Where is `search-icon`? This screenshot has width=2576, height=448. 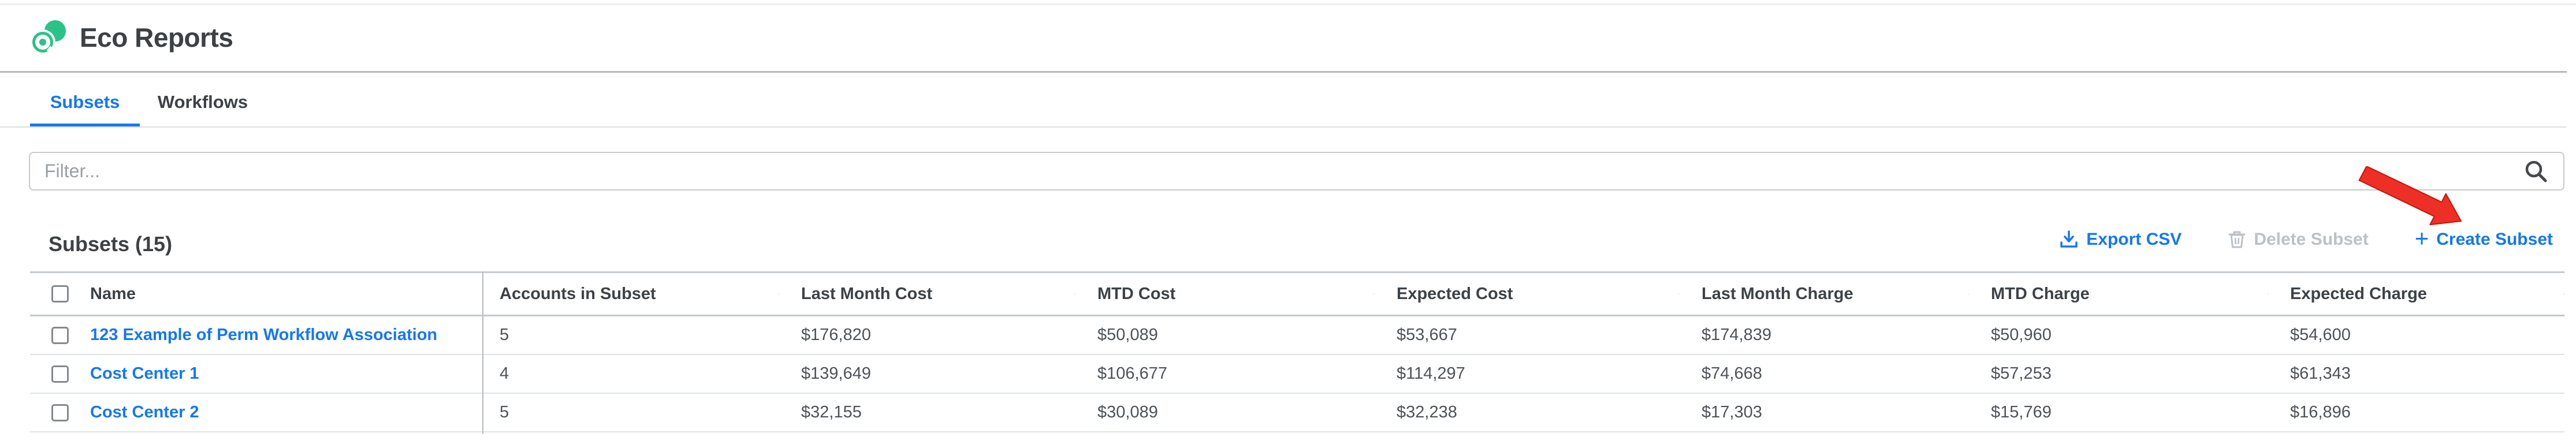
search-icon is located at coordinates (2536, 171).